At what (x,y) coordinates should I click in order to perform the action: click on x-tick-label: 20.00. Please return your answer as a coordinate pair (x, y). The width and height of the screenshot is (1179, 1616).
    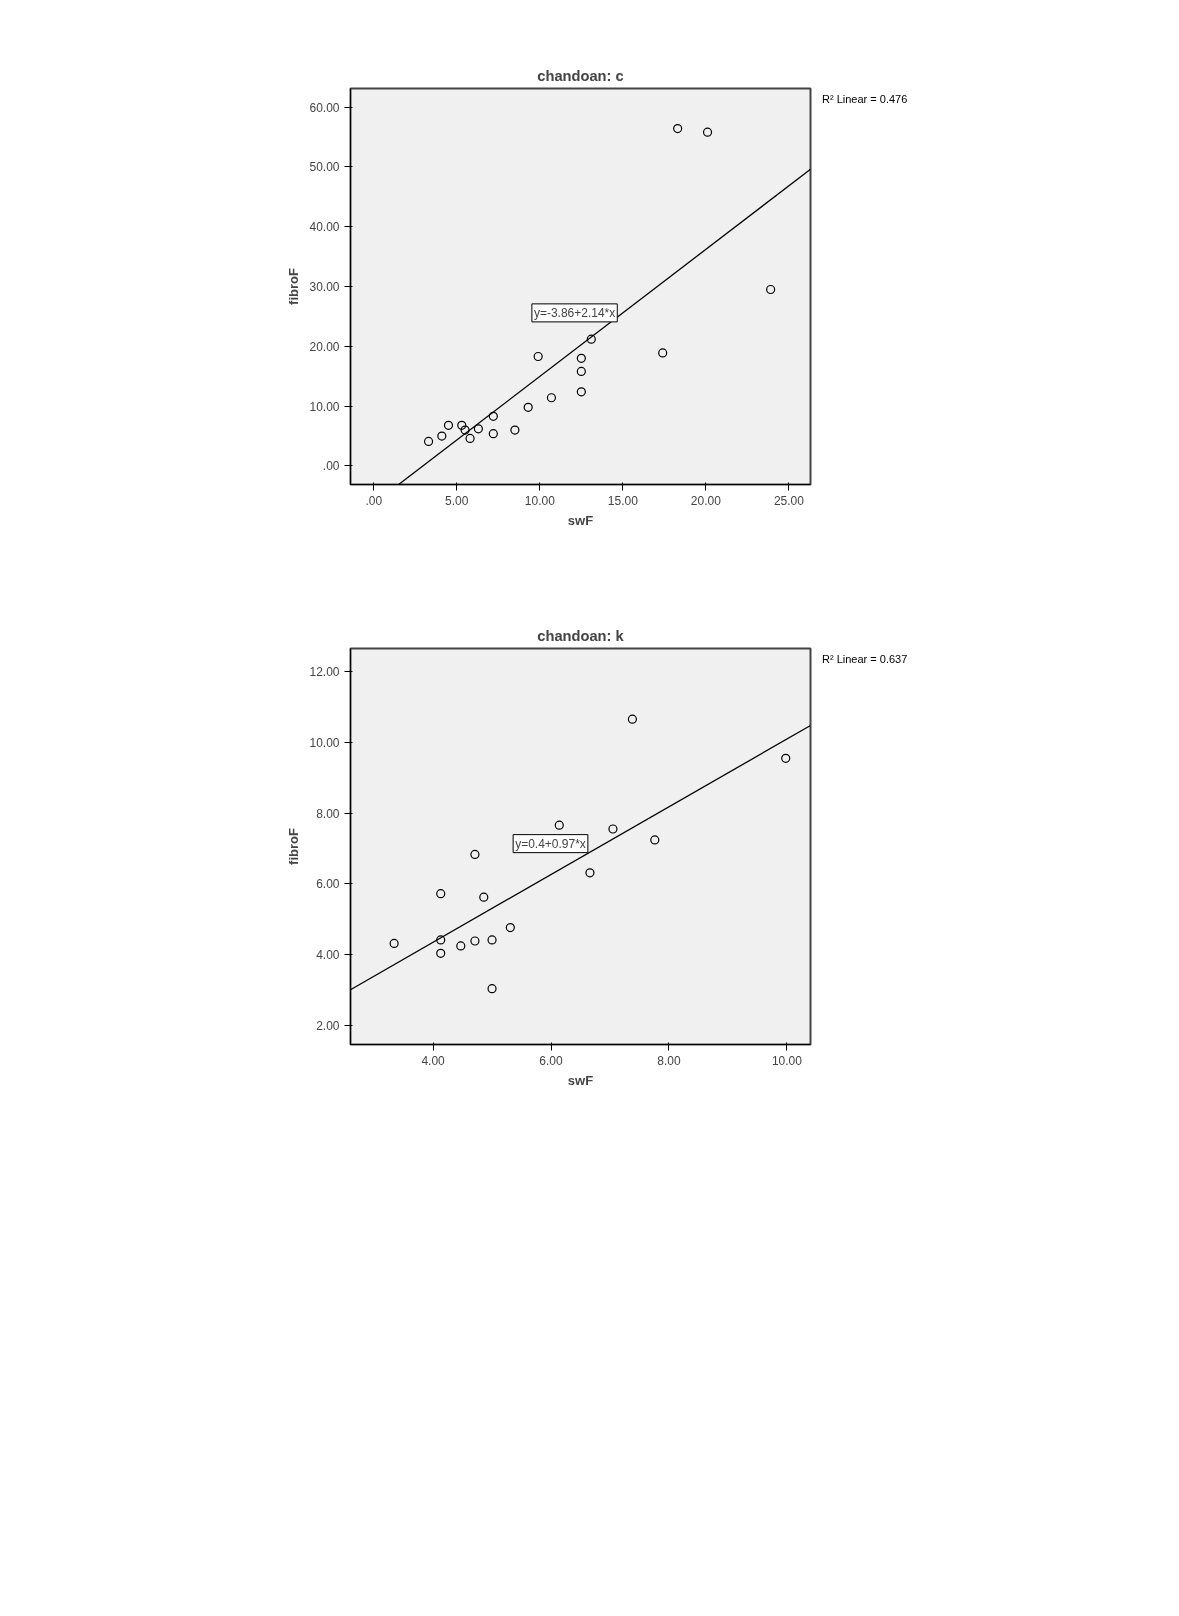
    Looking at the image, I should click on (706, 500).